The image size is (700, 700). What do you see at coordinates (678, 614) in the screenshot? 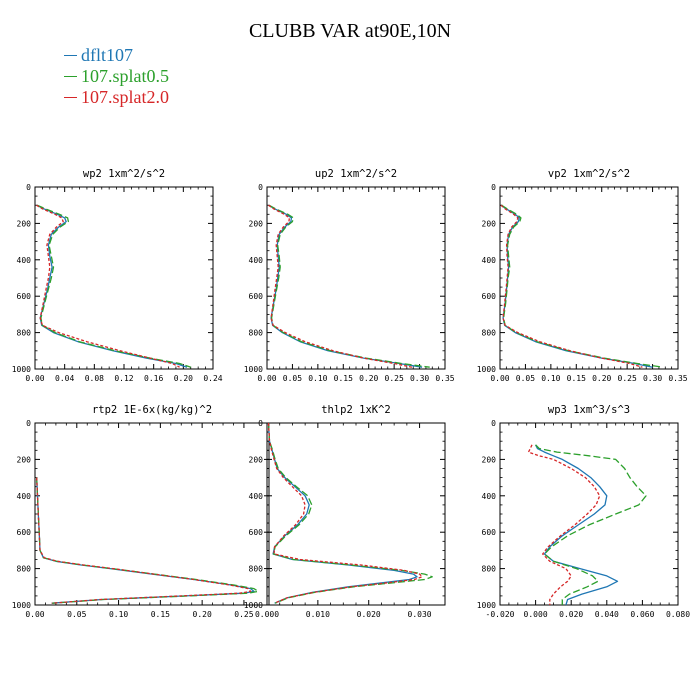
I see `x-tick-label: 0.080` at bounding box center [678, 614].